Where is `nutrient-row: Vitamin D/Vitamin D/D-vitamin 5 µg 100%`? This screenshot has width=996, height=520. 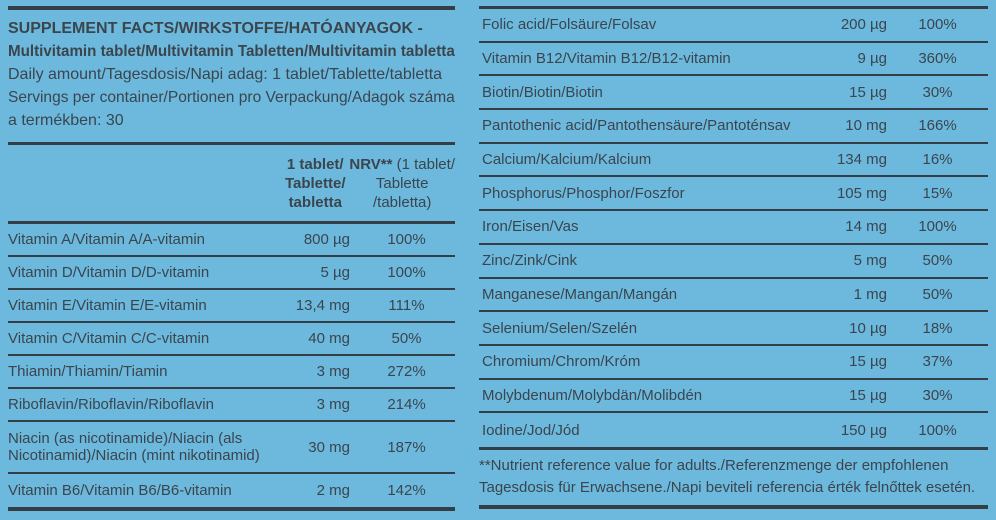 nutrient-row: Vitamin D/Vitamin D/D-vitamin 5 µg 100% is located at coordinates (231, 273).